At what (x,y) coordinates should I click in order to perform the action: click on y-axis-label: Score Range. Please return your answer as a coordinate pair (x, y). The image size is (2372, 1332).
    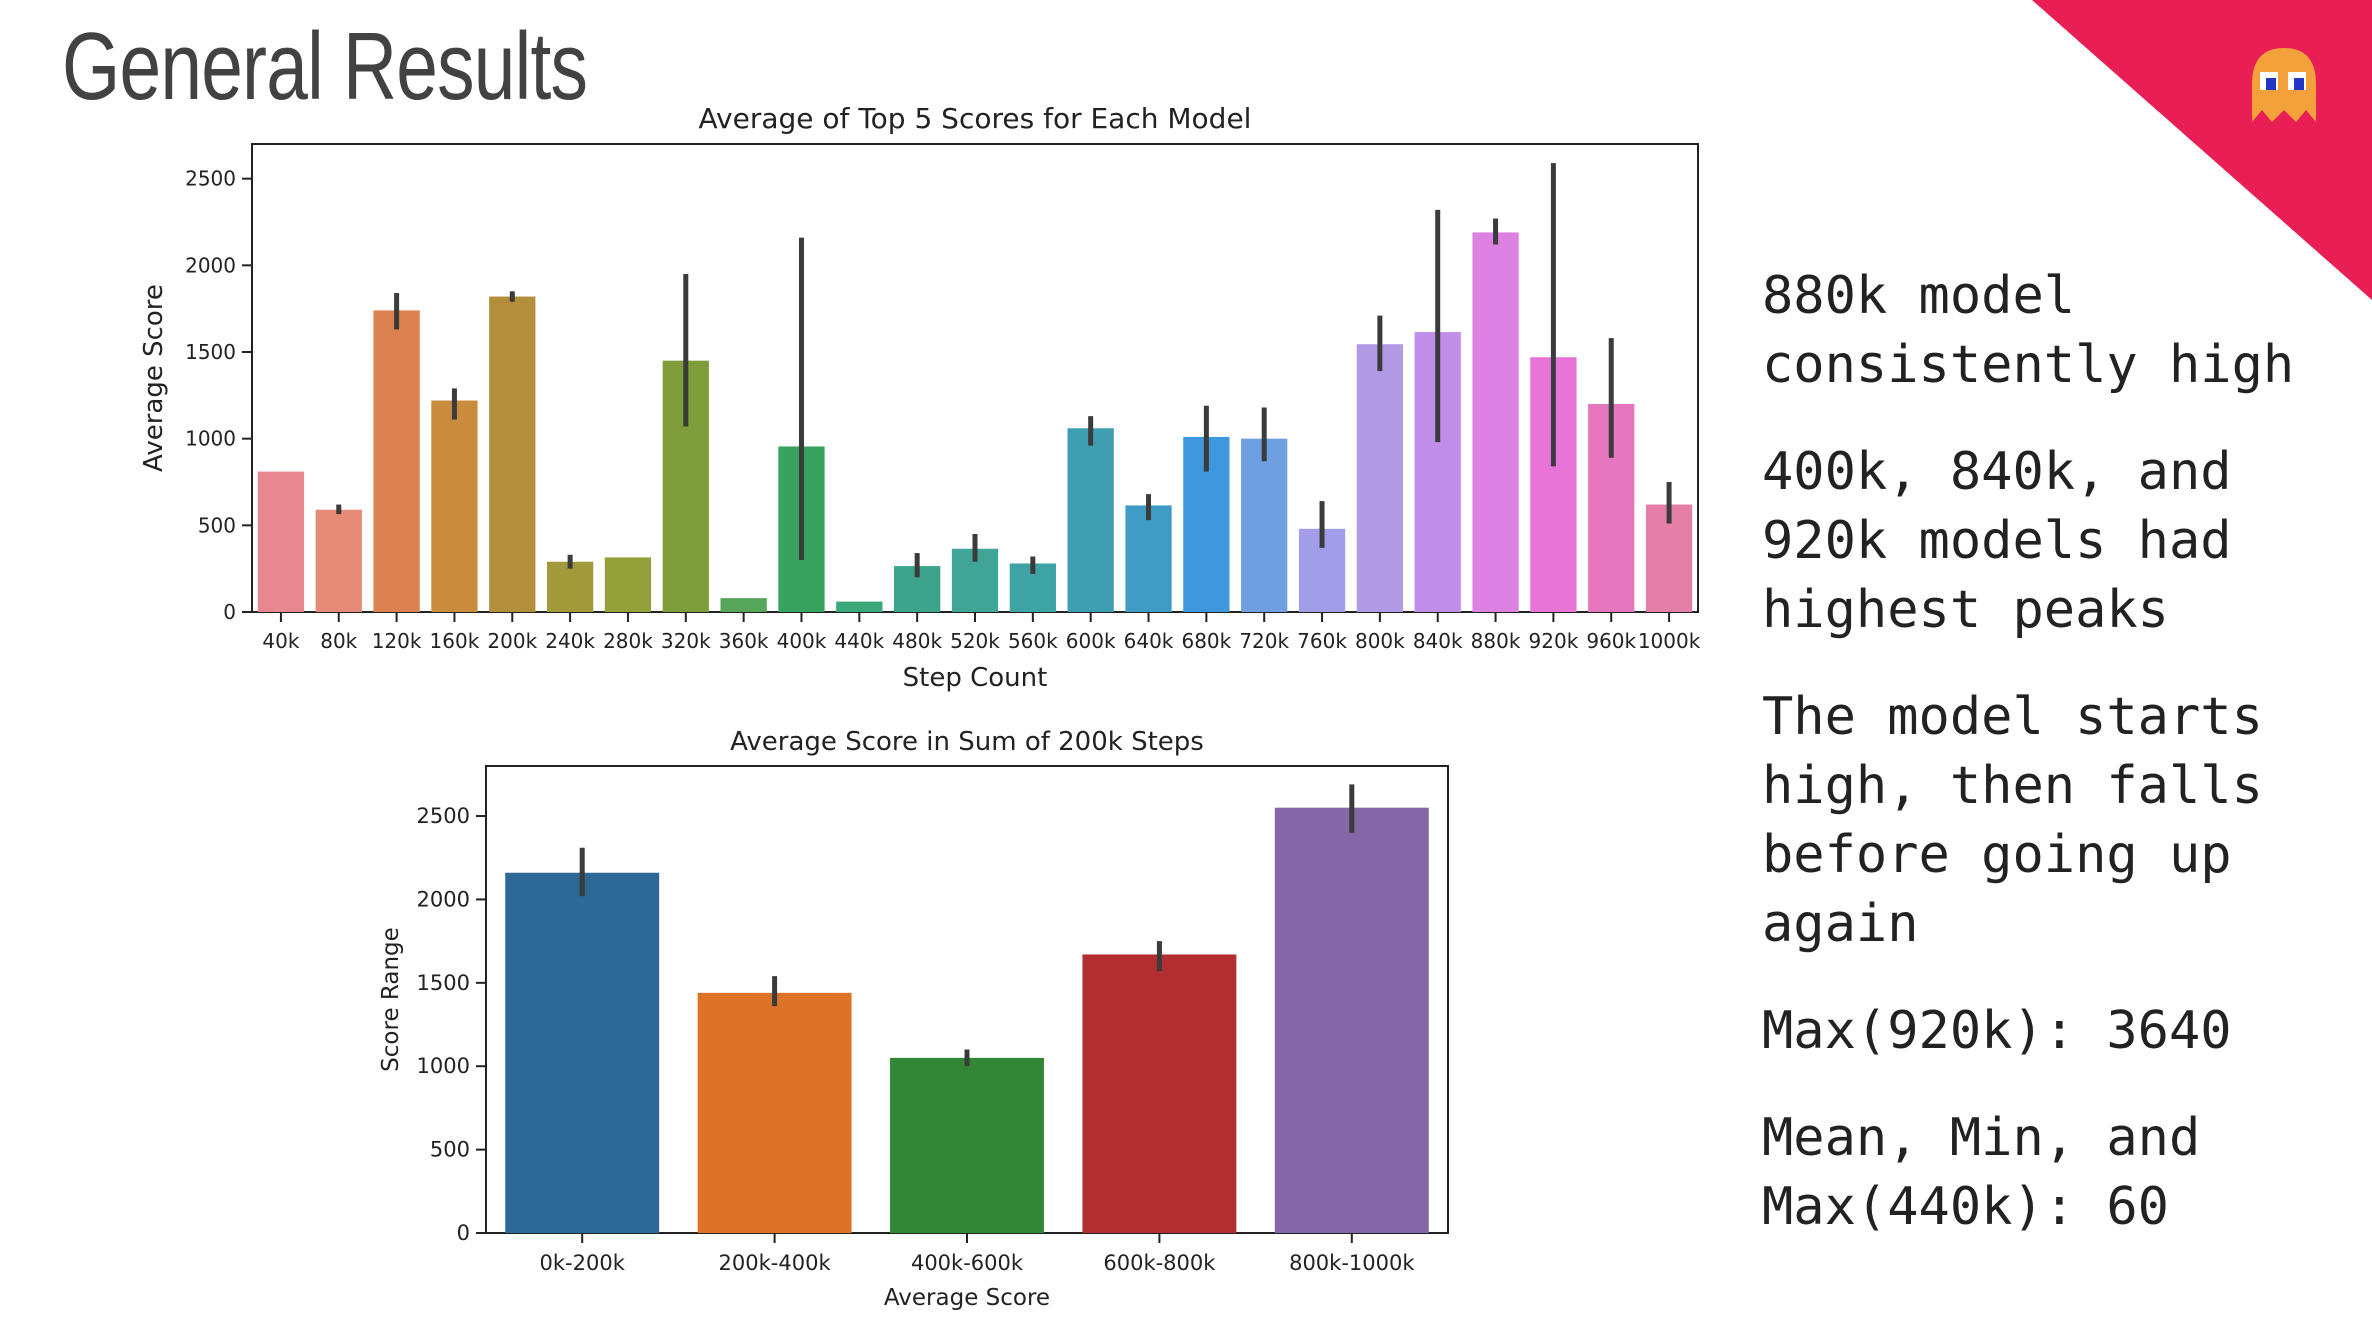
    Looking at the image, I should click on (391, 999).